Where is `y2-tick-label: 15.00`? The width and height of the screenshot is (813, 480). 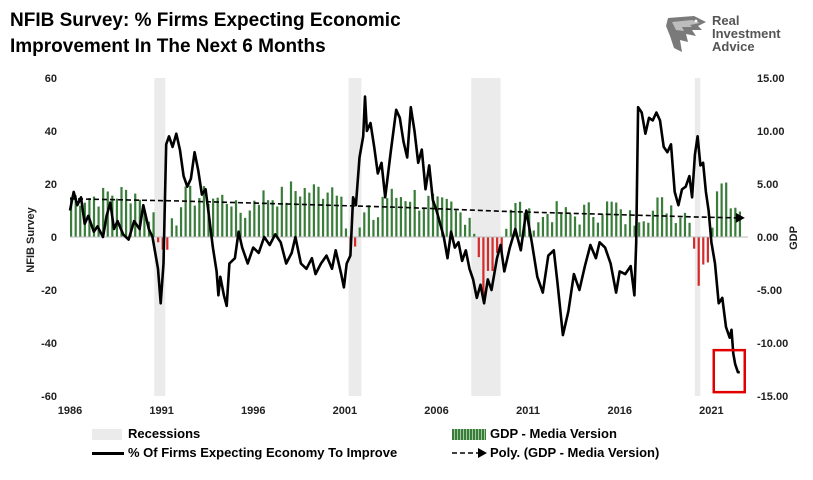 y2-tick-label: 15.00 is located at coordinates (771, 79).